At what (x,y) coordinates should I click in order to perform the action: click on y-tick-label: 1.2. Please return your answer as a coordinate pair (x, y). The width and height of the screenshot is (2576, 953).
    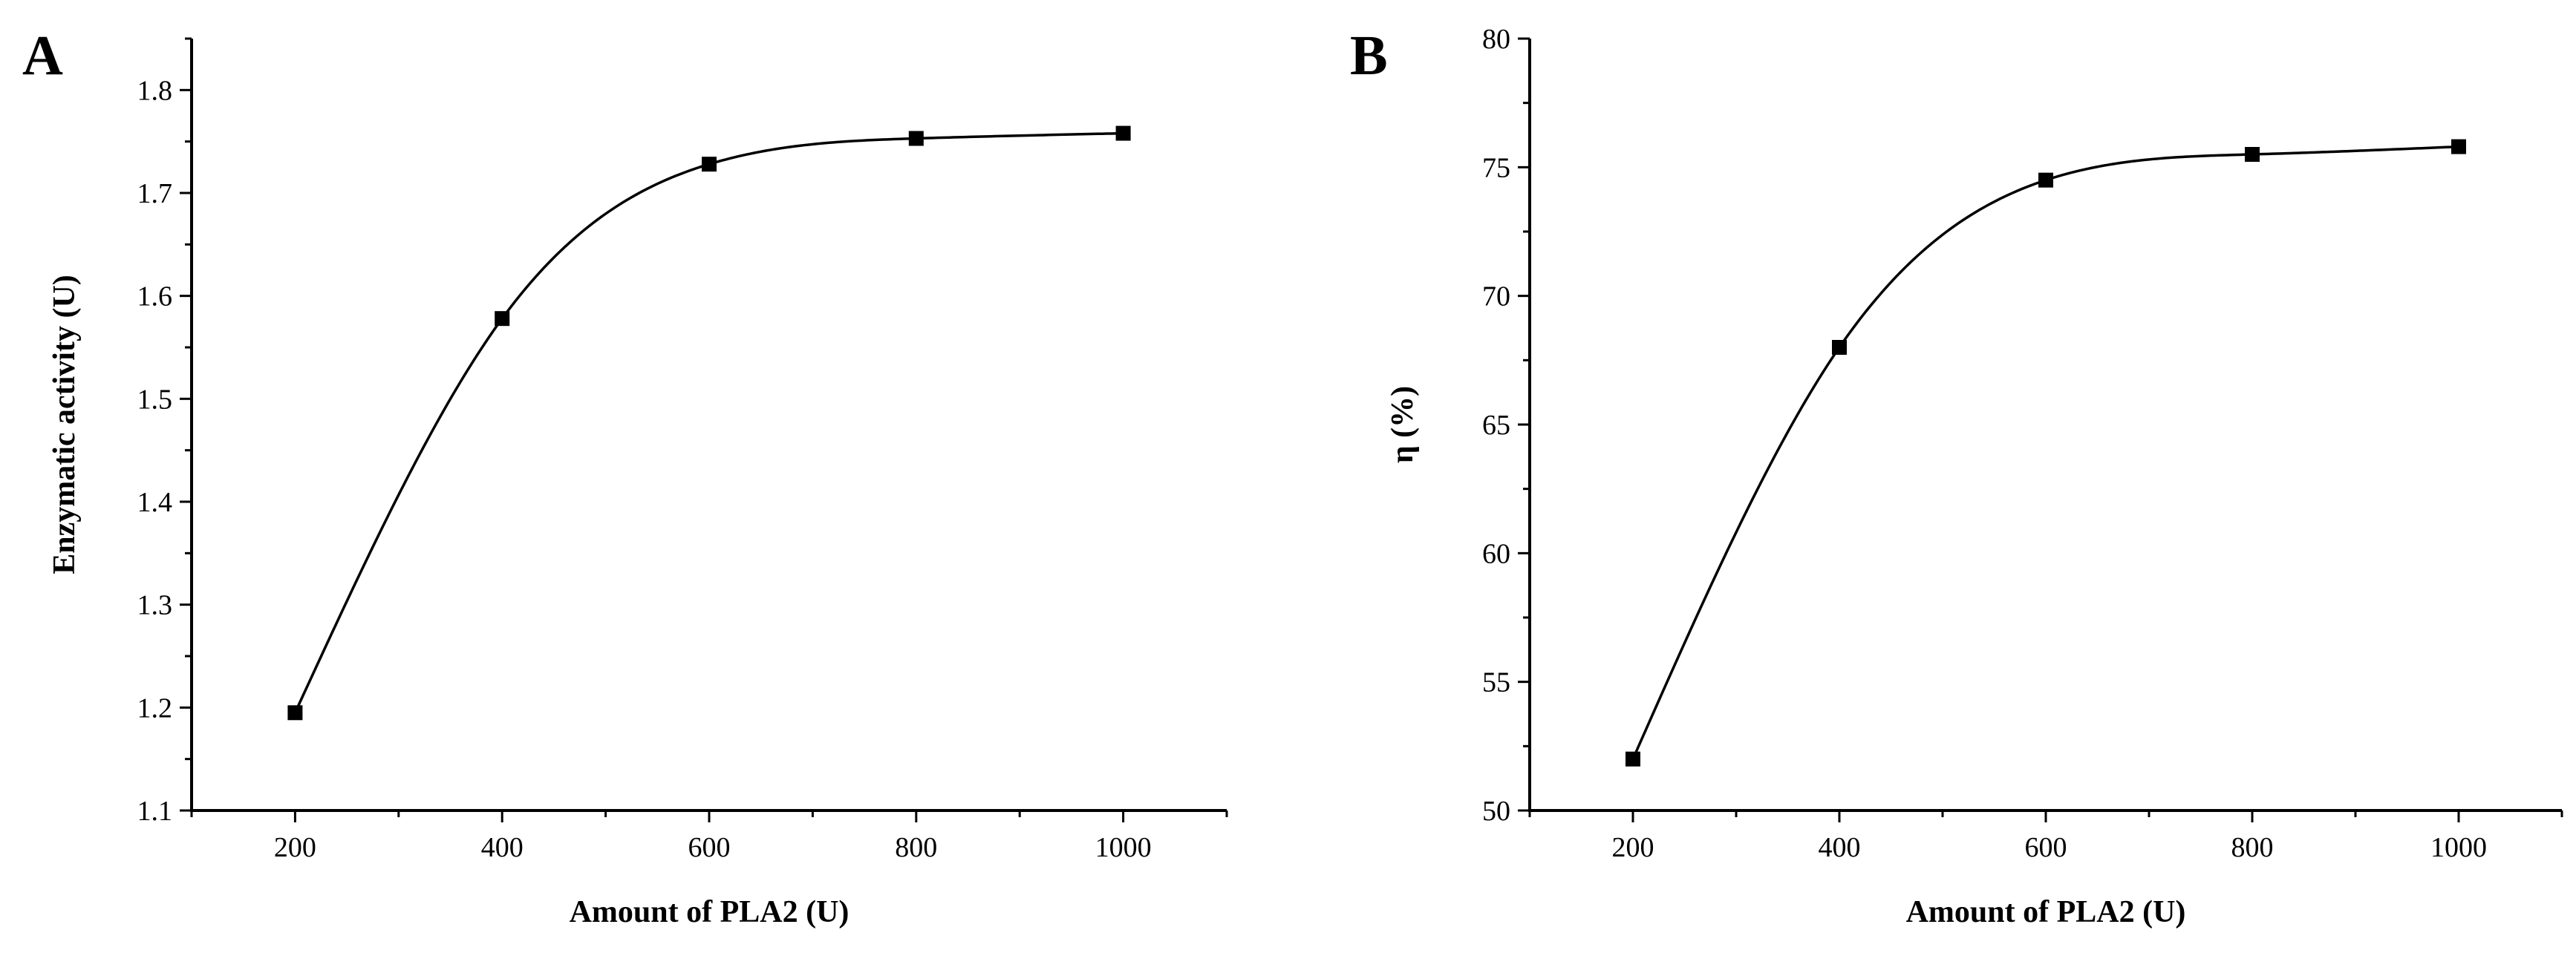
    Looking at the image, I should click on (155, 708).